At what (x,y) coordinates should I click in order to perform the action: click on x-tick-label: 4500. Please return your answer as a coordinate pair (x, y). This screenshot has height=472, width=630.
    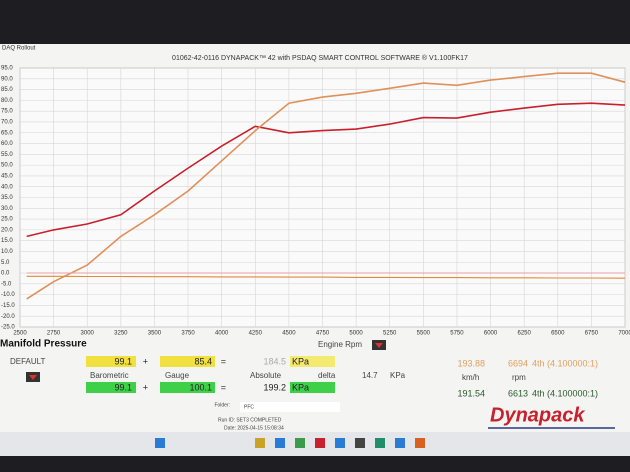
    Looking at the image, I should click on (289, 334).